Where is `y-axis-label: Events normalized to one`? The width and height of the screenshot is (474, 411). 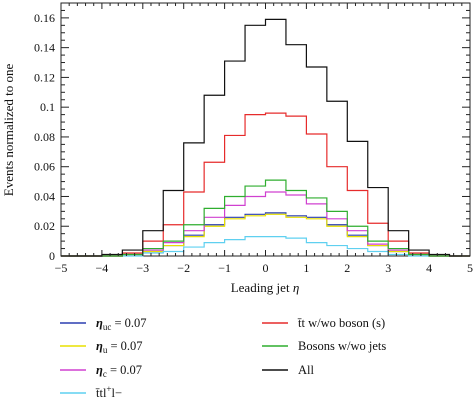 y-axis-label: Events normalized to one is located at coordinates (8, 130).